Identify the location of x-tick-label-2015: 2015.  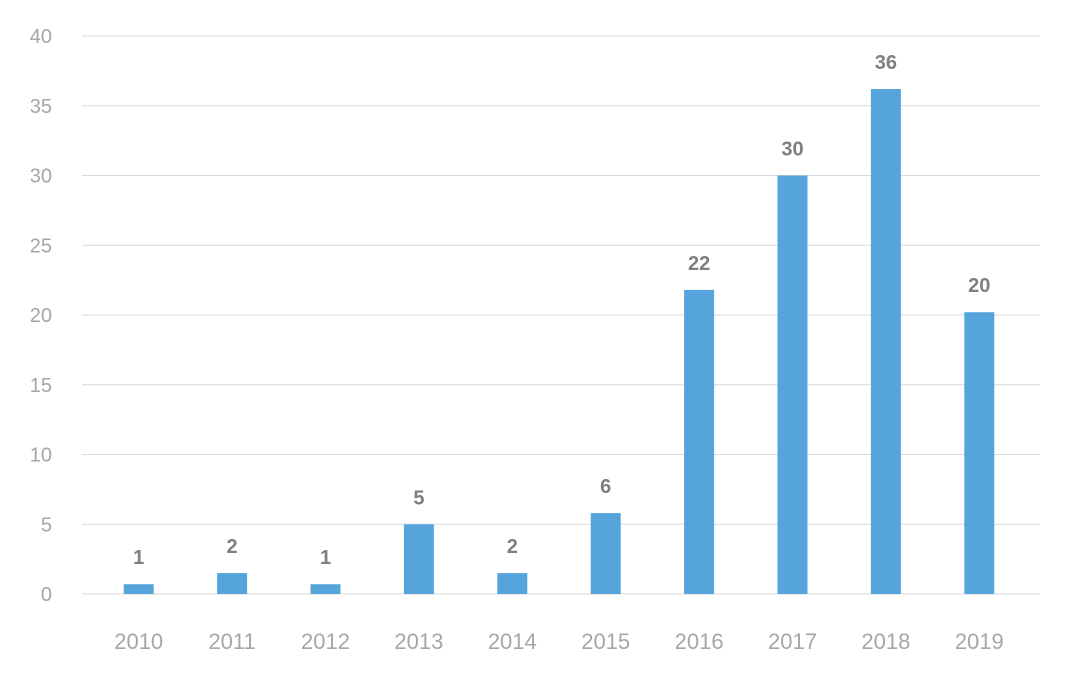
(605, 641).